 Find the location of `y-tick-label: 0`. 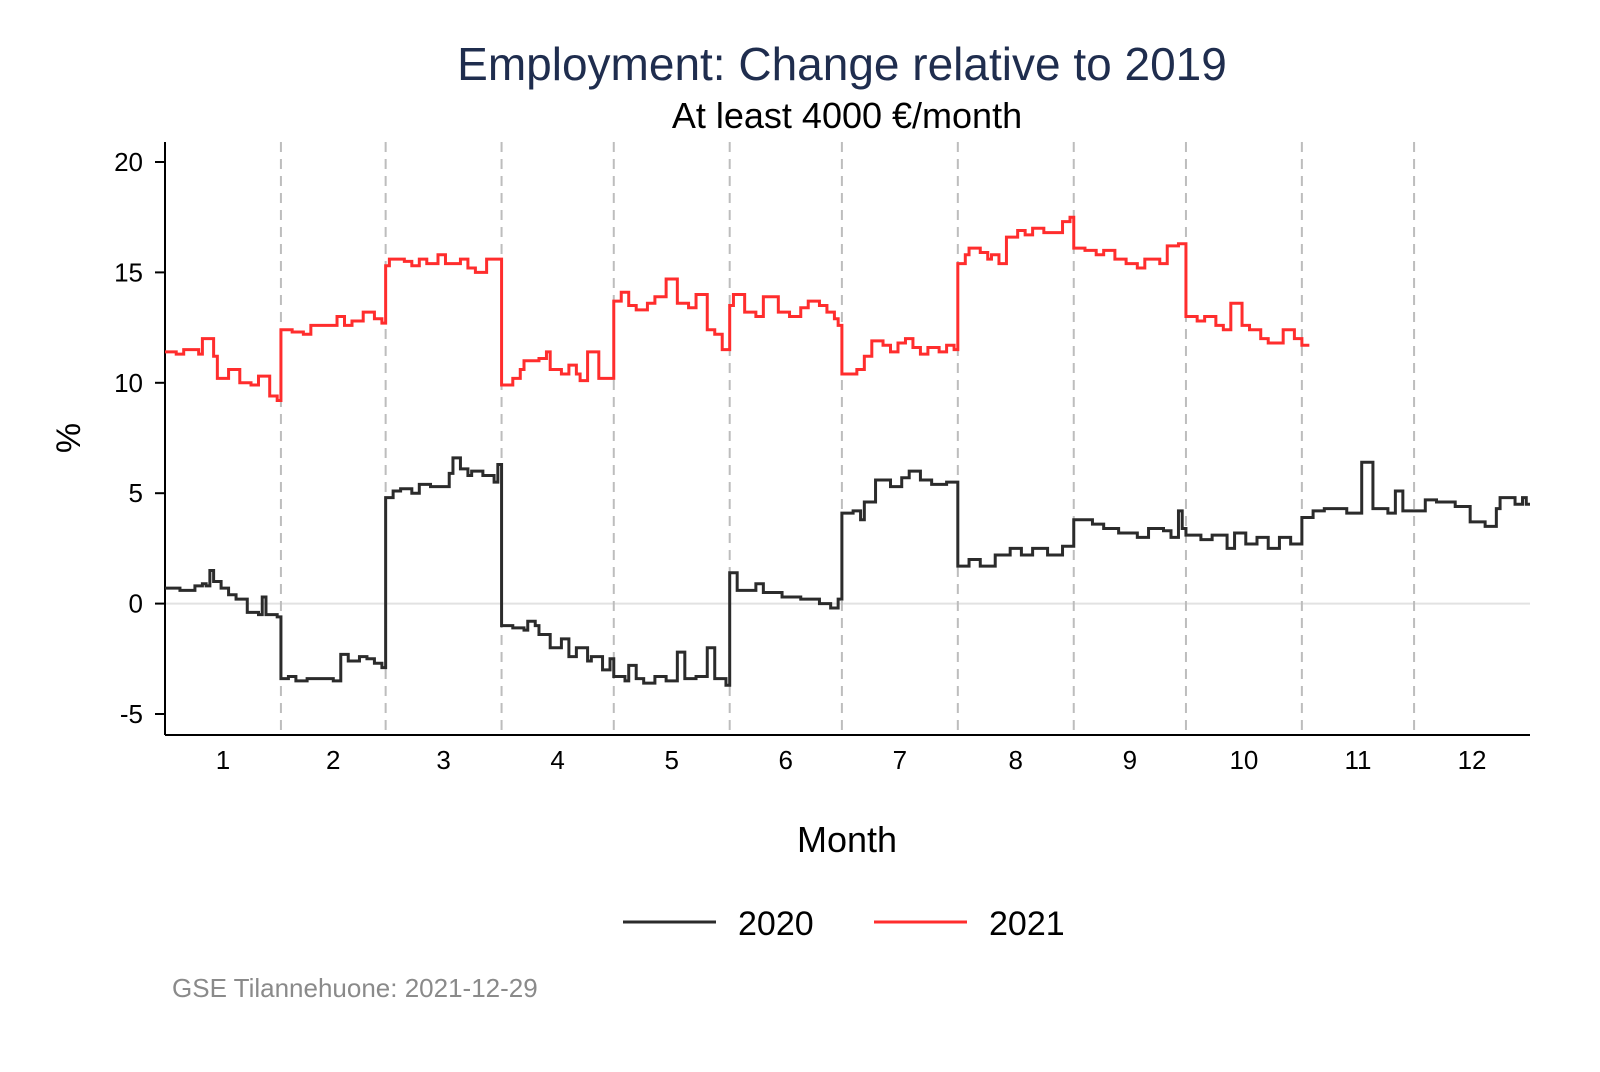

y-tick-label: 0 is located at coordinates (136, 604).